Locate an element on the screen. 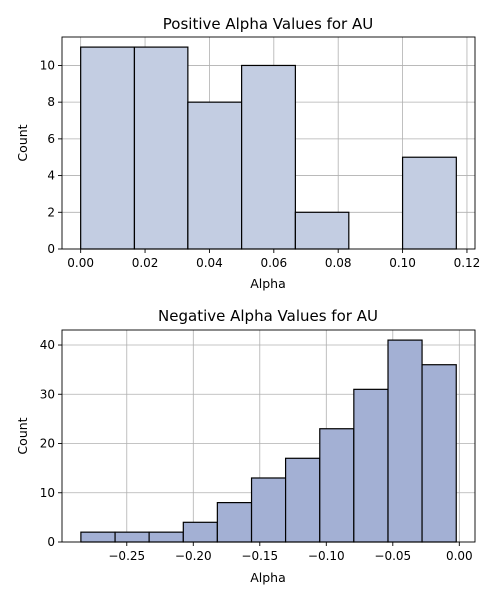 This screenshot has width=500, height=600. x-tick-label: −0.05 is located at coordinates (392, 556).